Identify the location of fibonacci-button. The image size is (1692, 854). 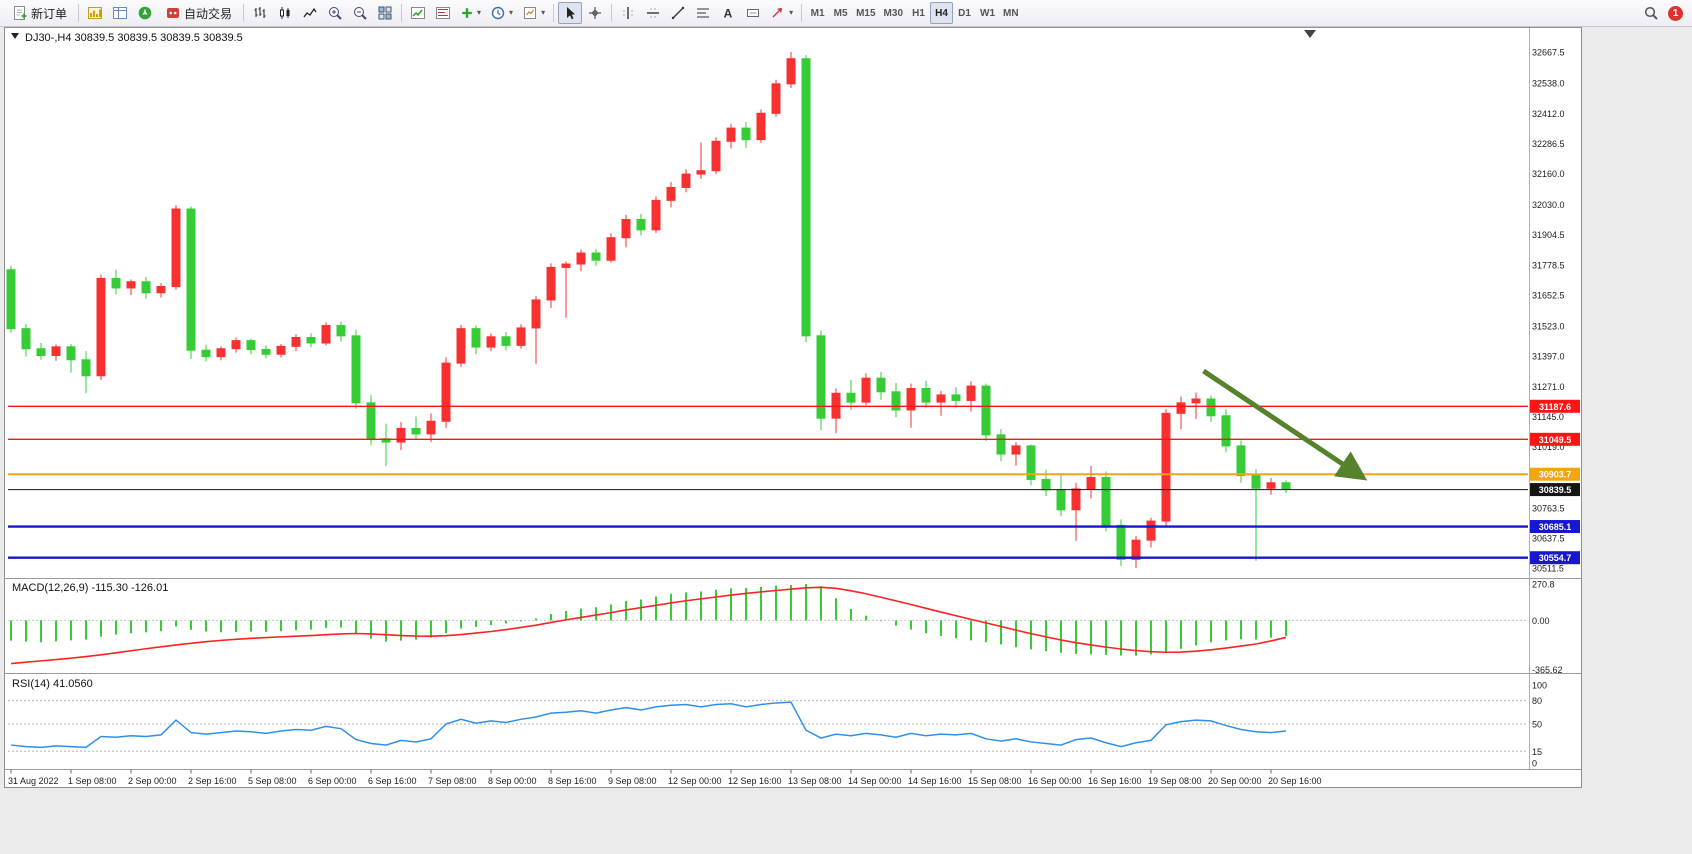
(703, 13).